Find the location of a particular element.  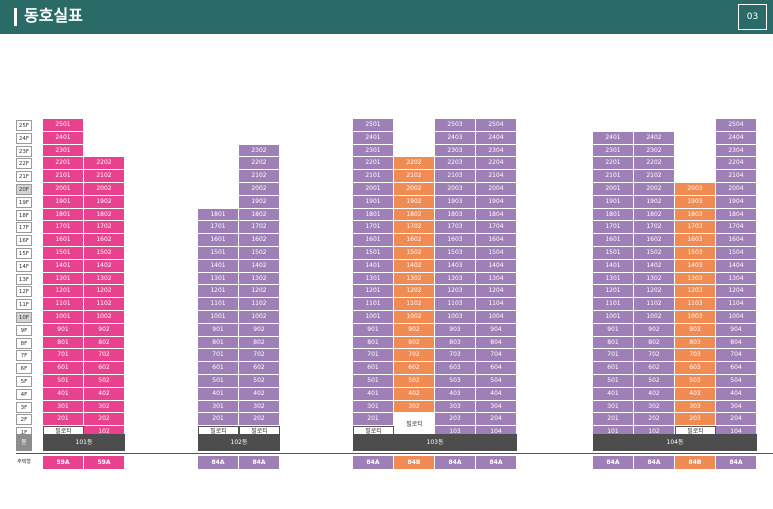

unit-cell: 602 is located at coordinates (104, 368).